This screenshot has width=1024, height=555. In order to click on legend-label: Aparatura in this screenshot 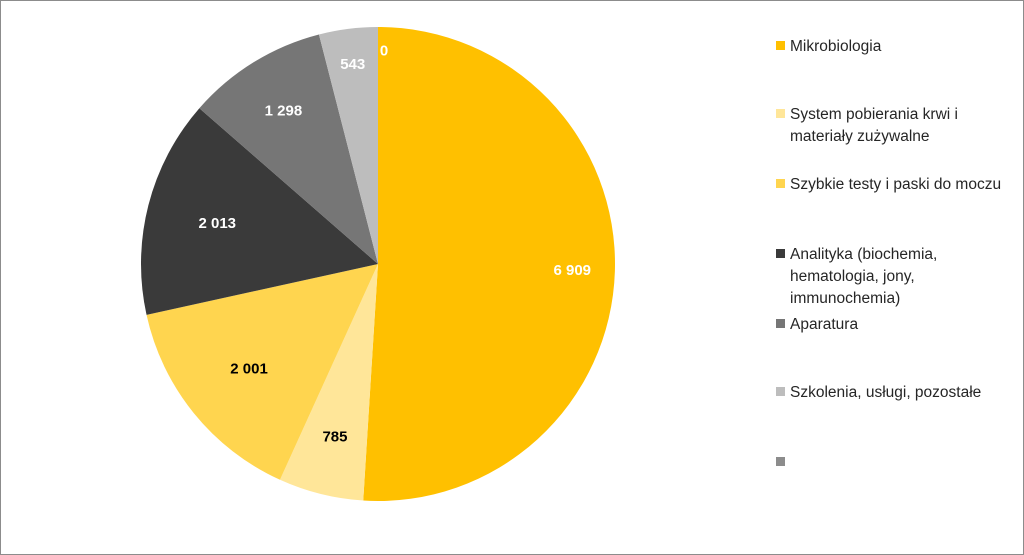, I will do `click(824, 324)`.